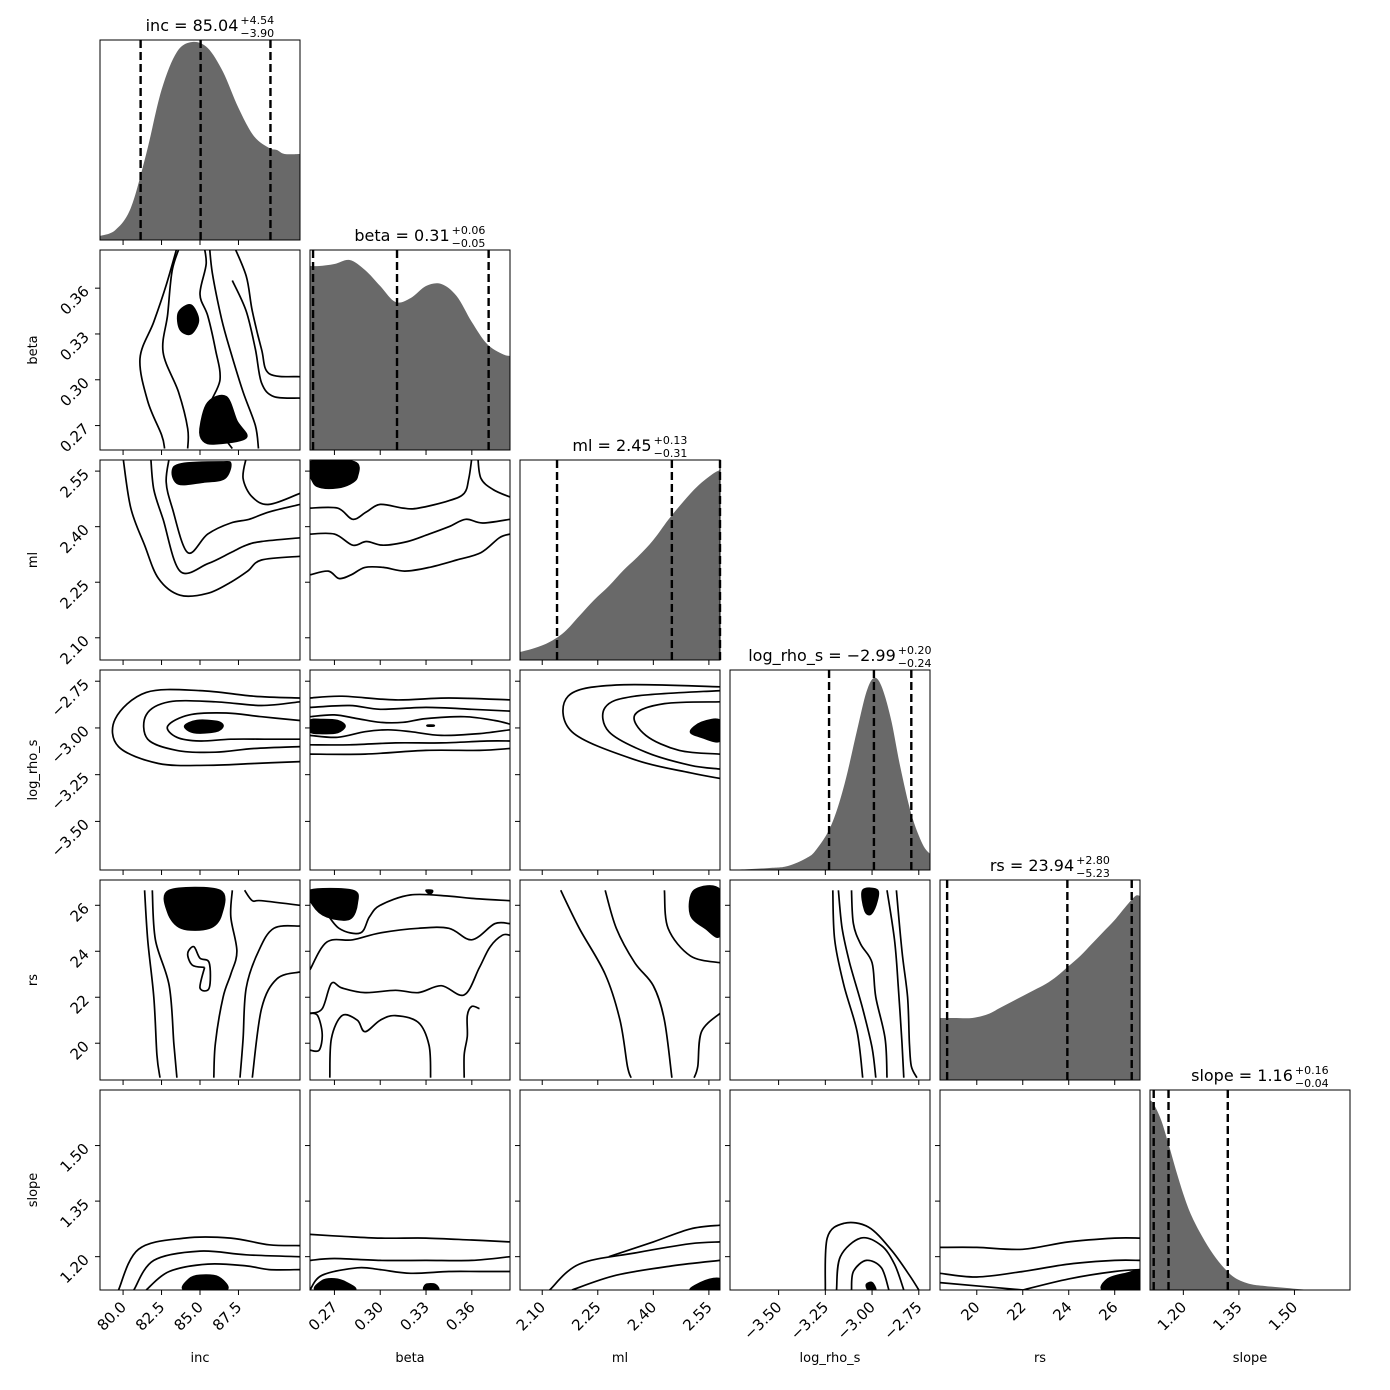 This screenshot has width=1390, height=1390. Describe the element at coordinates (1312, 1070) in the screenshot. I see `panel-title-plus-slope: +0.16` at that location.